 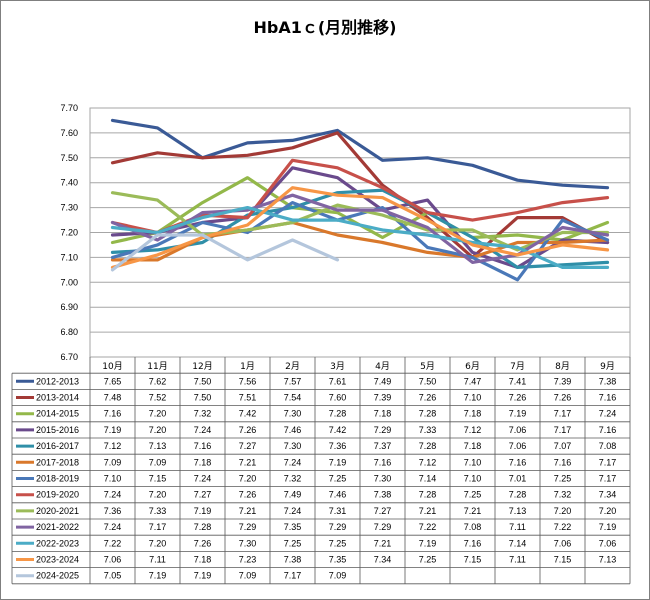 I want to click on y-tick-label: 6.90, so click(x=69, y=307).